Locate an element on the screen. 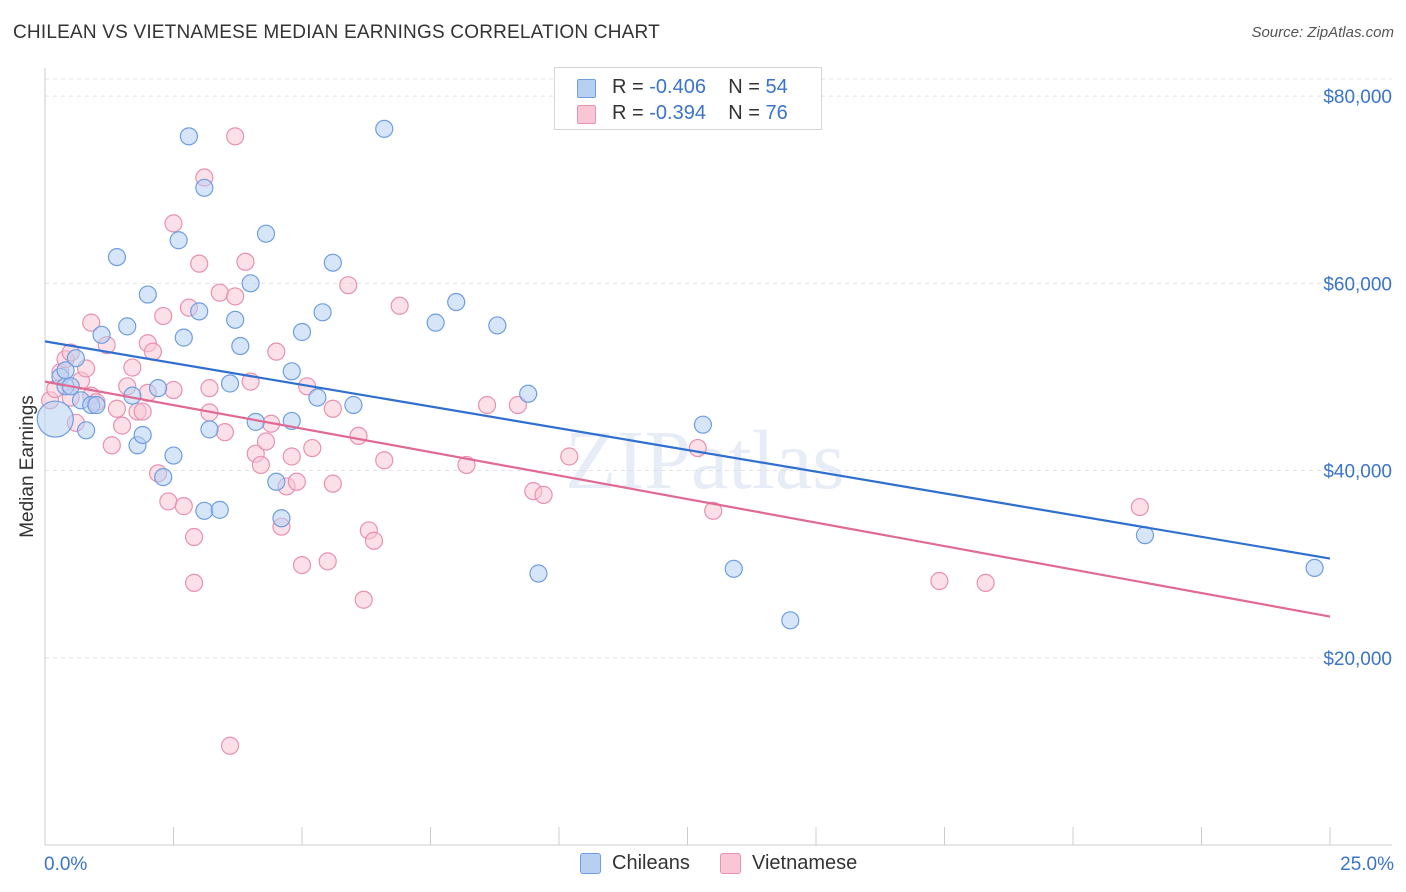  legend-label-vietnamese: Vietnamese is located at coordinates (805, 863).